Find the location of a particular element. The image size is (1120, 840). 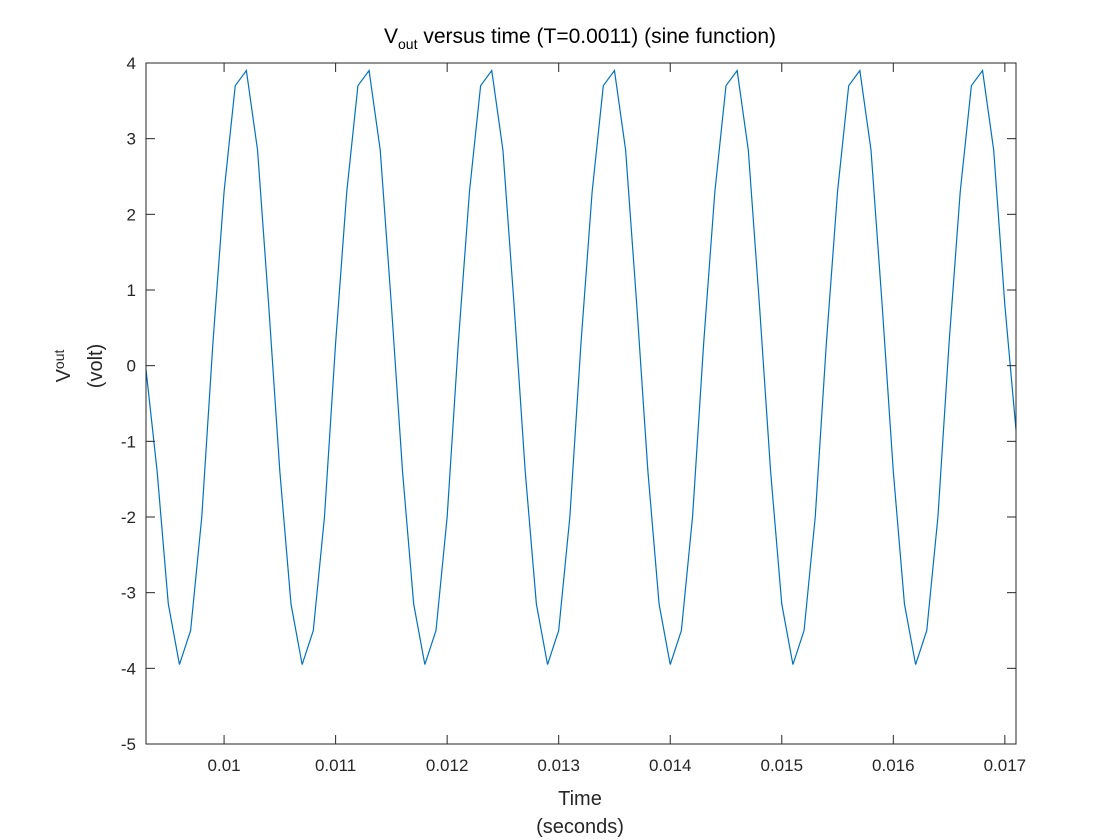

x-tick-label: 0.011 is located at coordinates (335, 765).